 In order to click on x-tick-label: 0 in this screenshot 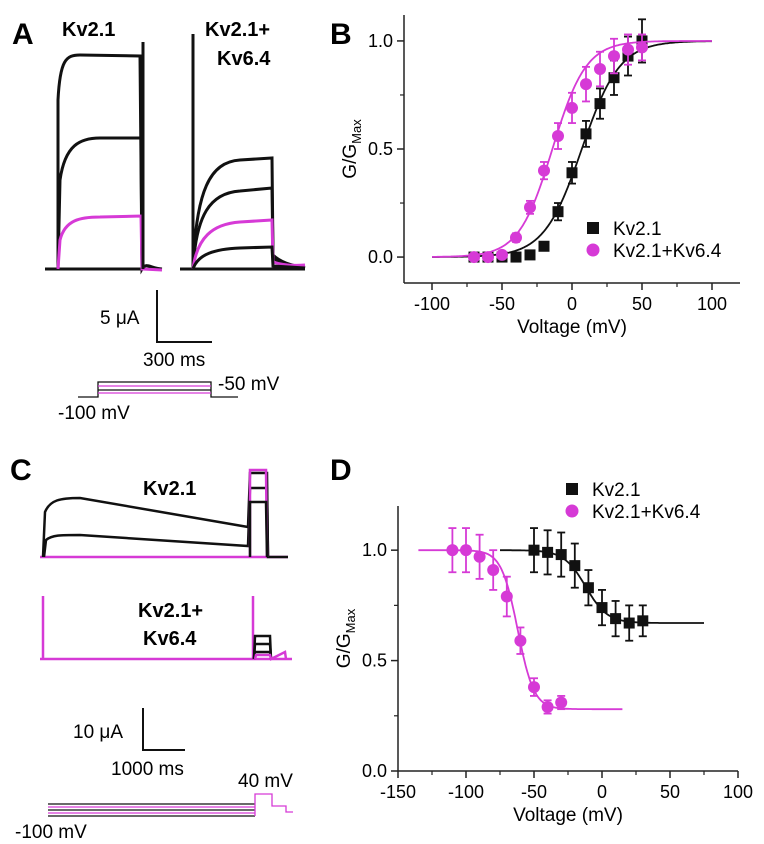, I will do `click(602, 792)`.